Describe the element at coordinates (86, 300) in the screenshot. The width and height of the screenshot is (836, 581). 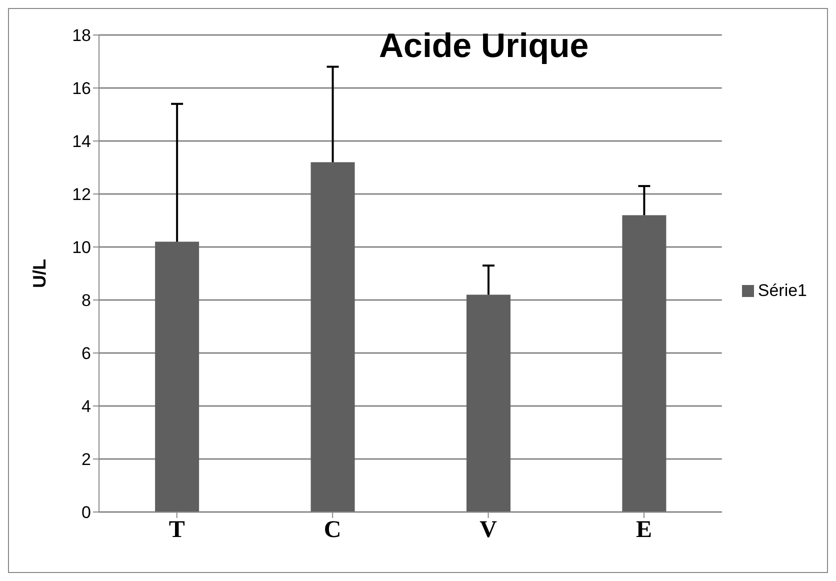
I see `y-tick-label: 8` at that location.